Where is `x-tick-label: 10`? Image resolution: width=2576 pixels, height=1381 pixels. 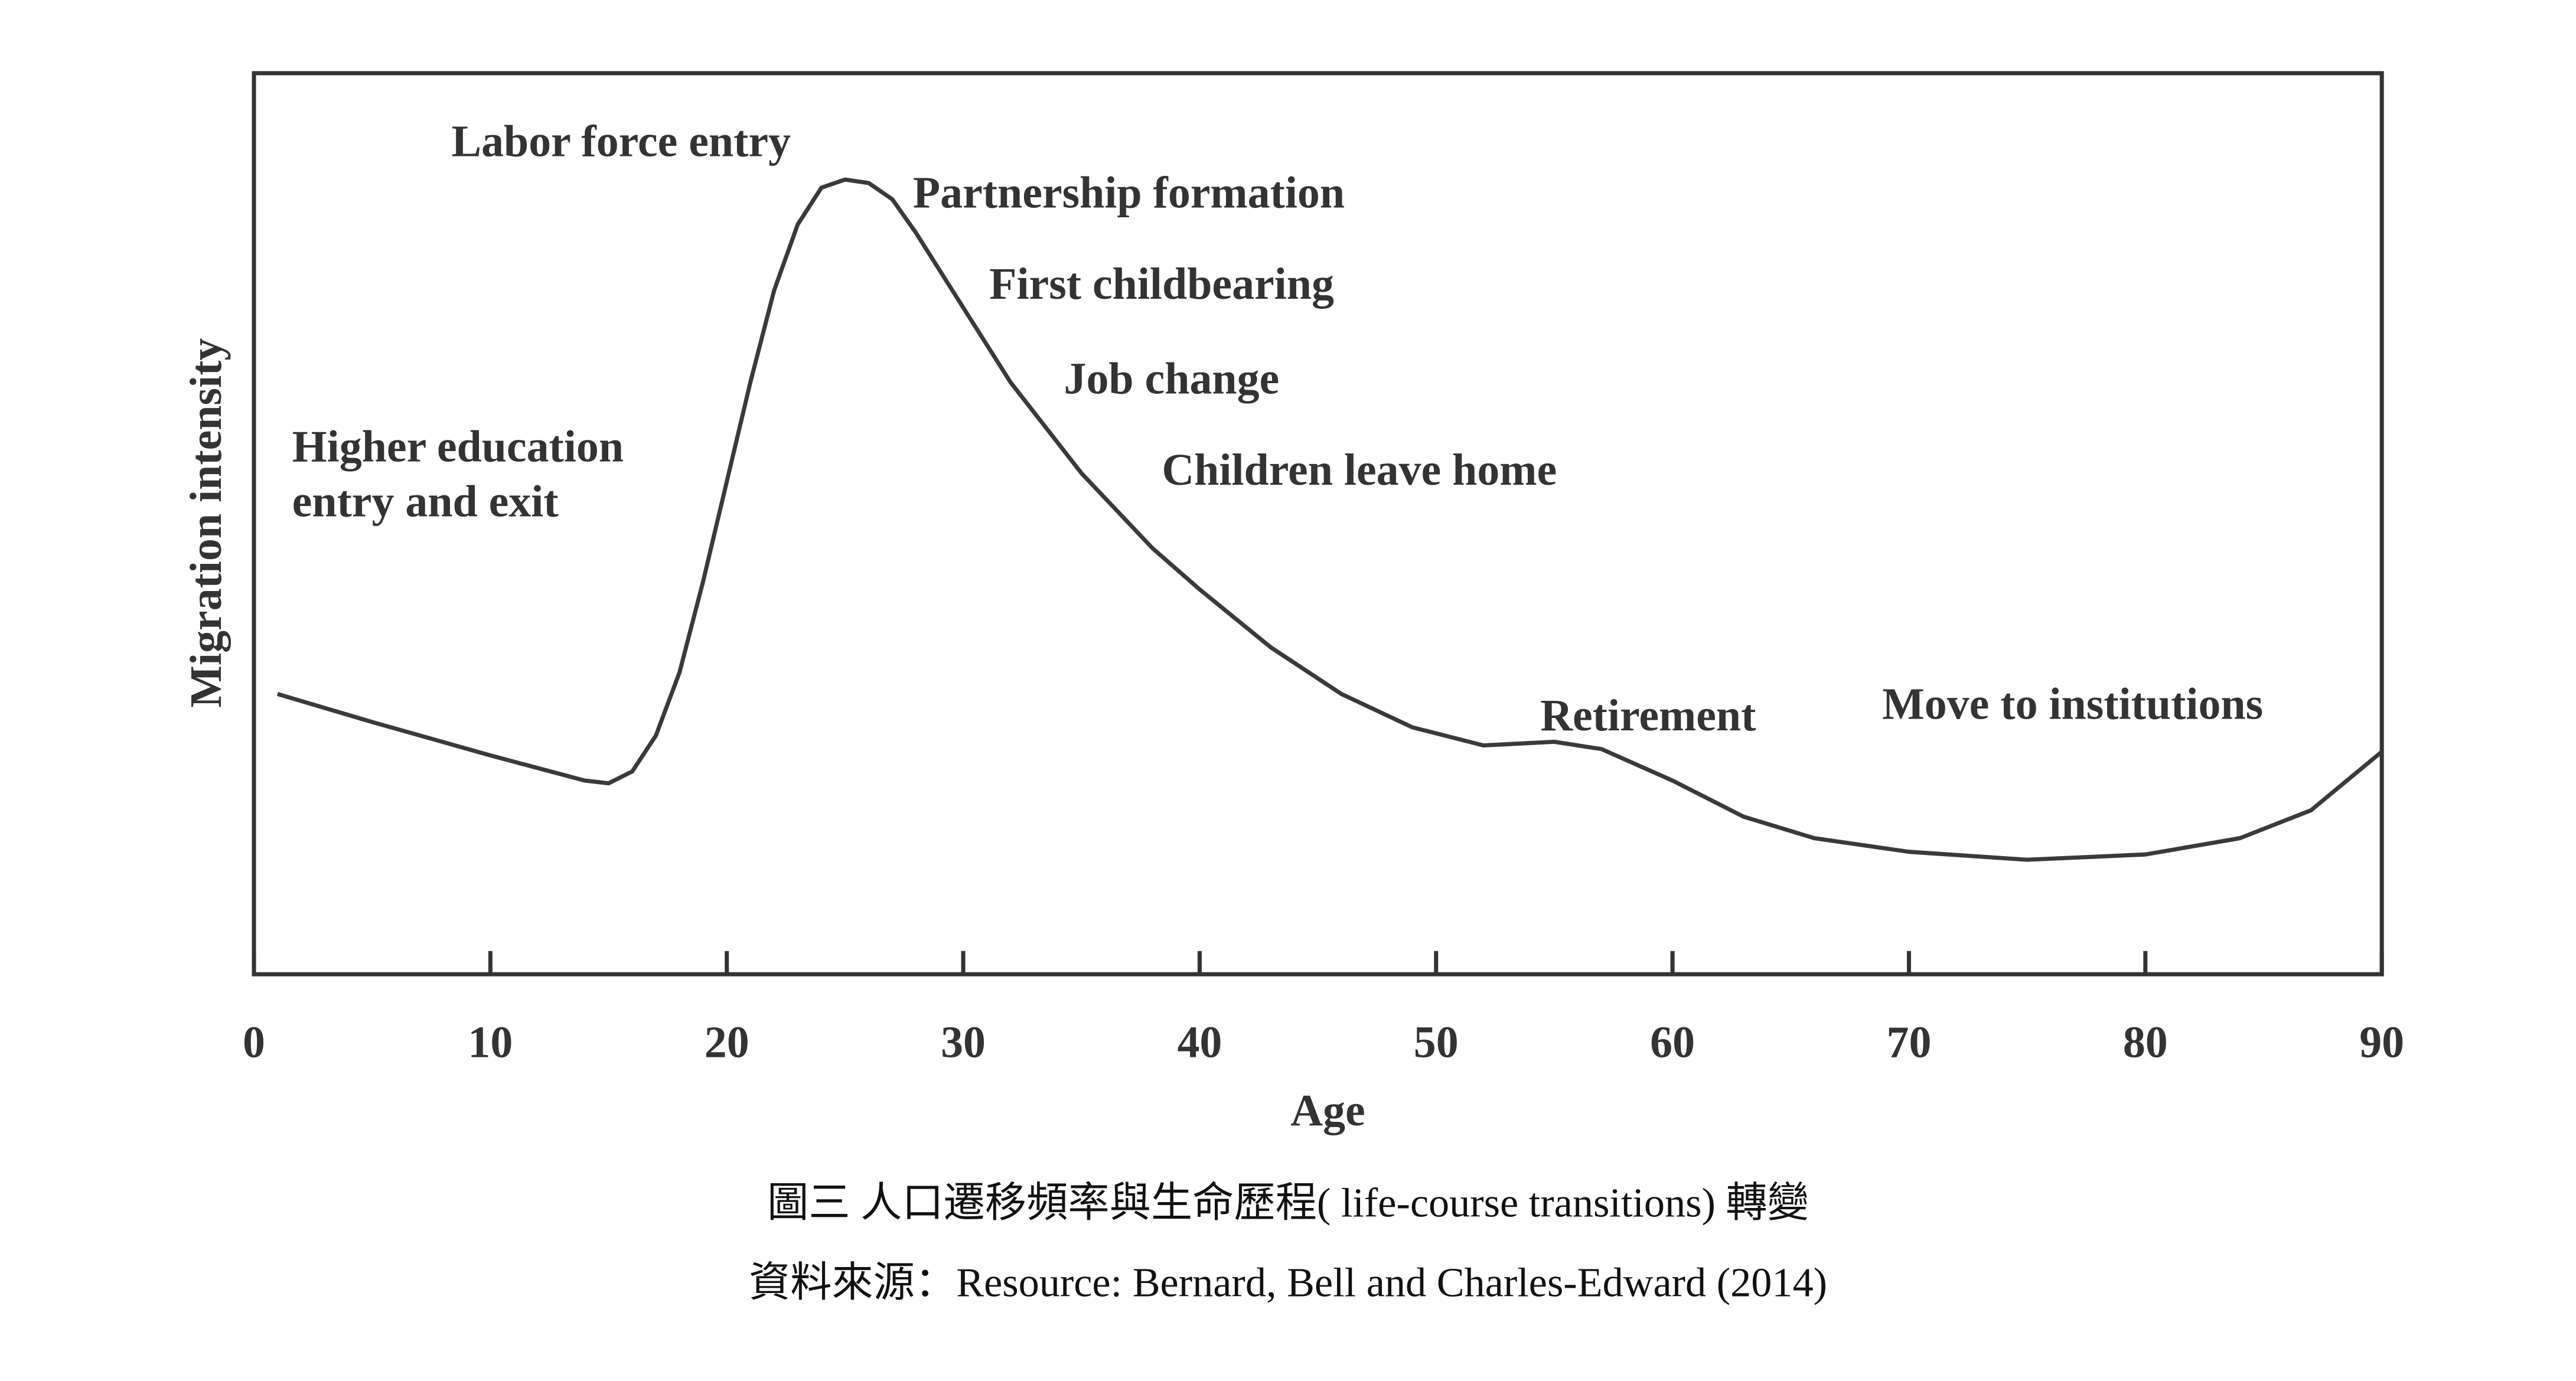 x-tick-label: 10 is located at coordinates (491, 1042).